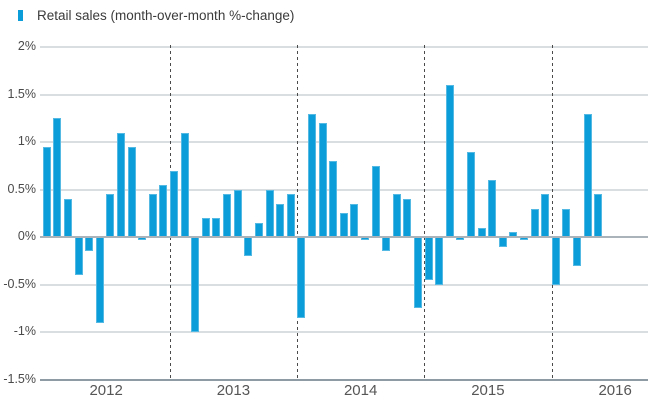 The height and width of the screenshot is (400, 650). Describe the element at coordinates (488, 390) in the screenshot. I see `x-year-label-2015: 2015` at that location.